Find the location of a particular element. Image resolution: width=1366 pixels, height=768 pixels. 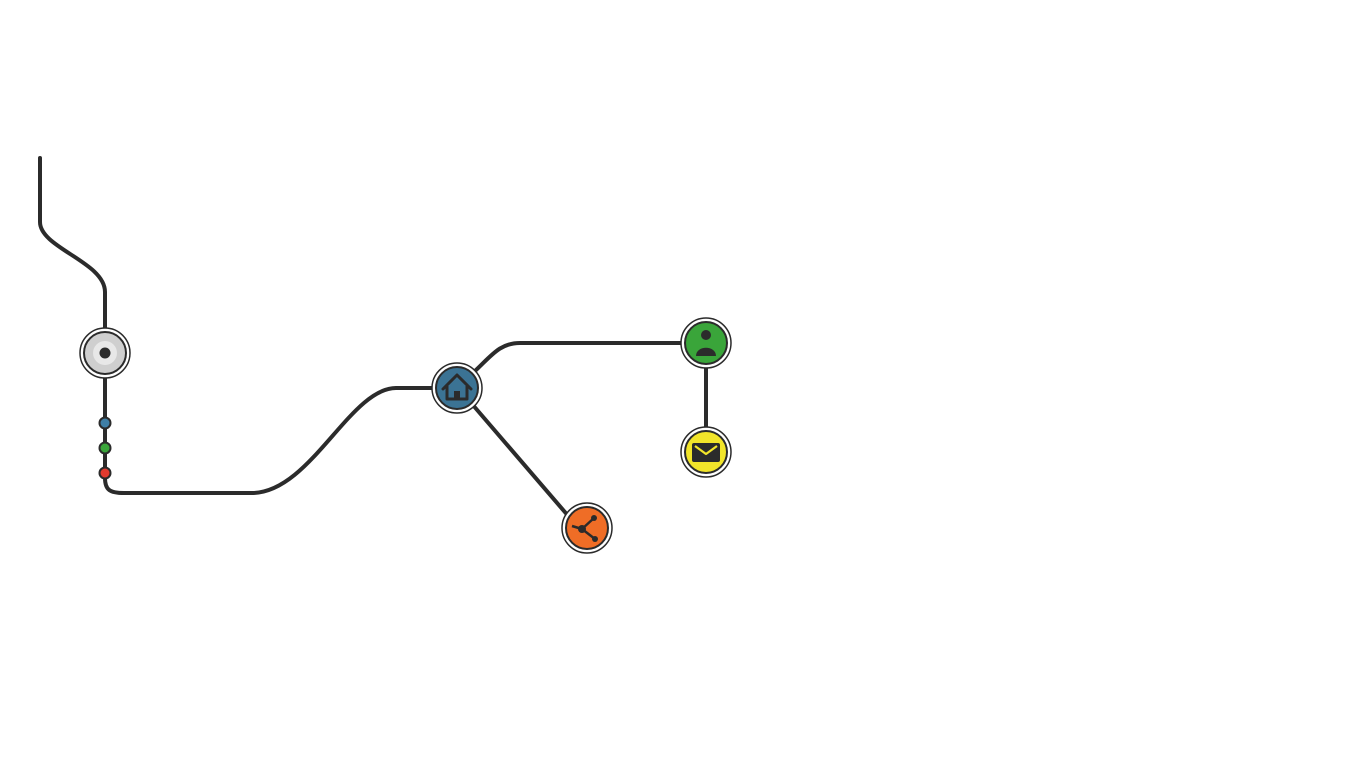

radio-dot-icon is located at coordinates (105, 353).